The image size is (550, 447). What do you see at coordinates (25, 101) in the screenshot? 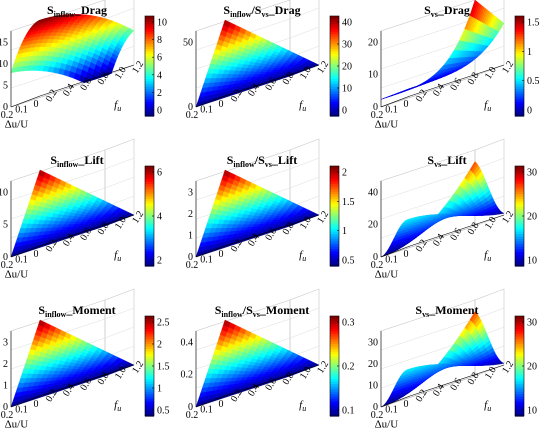
I see `x-axis` at bounding box center [25, 101].